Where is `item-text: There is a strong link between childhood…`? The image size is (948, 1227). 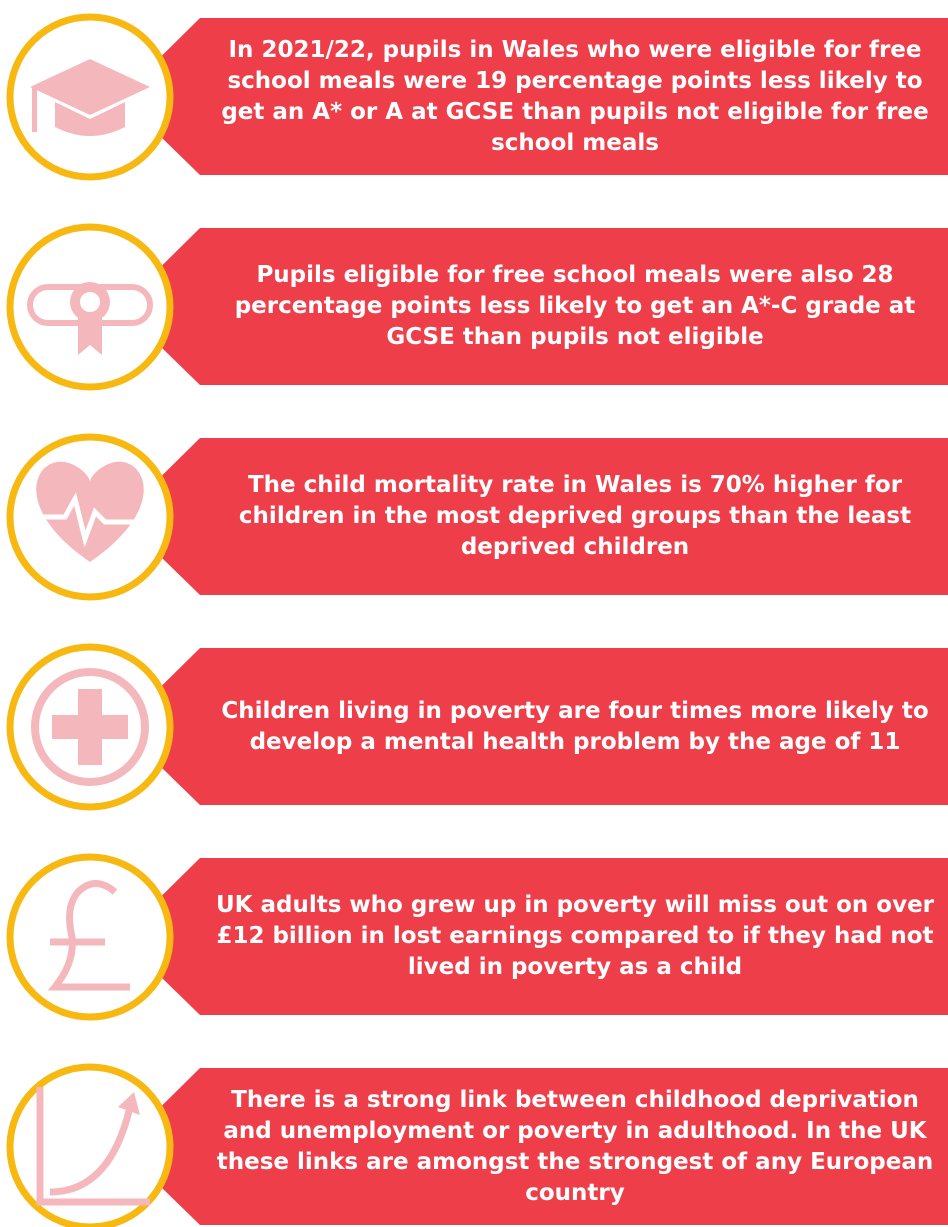 item-text: There is a strong link between childhood… is located at coordinates (575, 1146).